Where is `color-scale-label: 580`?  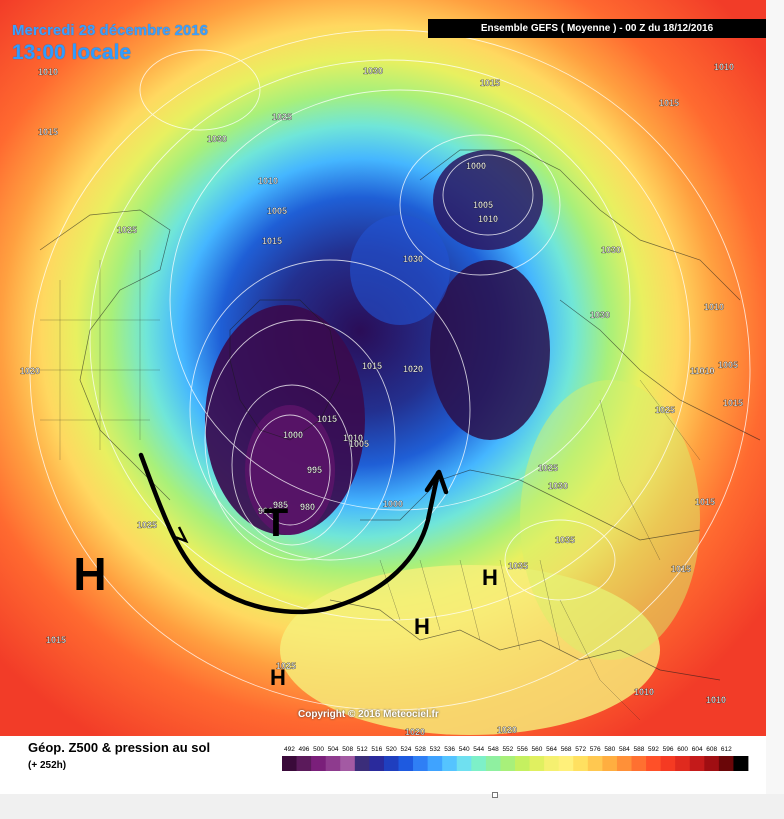 color-scale-label: 580 is located at coordinates (609, 749).